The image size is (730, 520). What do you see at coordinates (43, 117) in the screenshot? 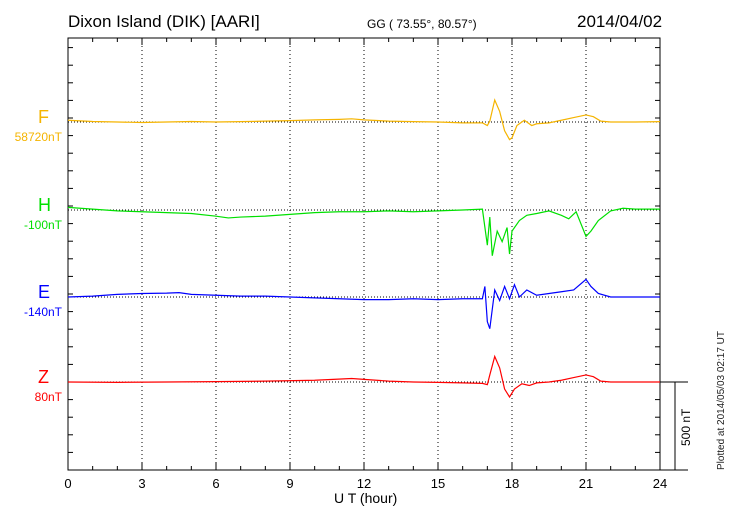
I see `series-name-F: F` at bounding box center [43, 117].